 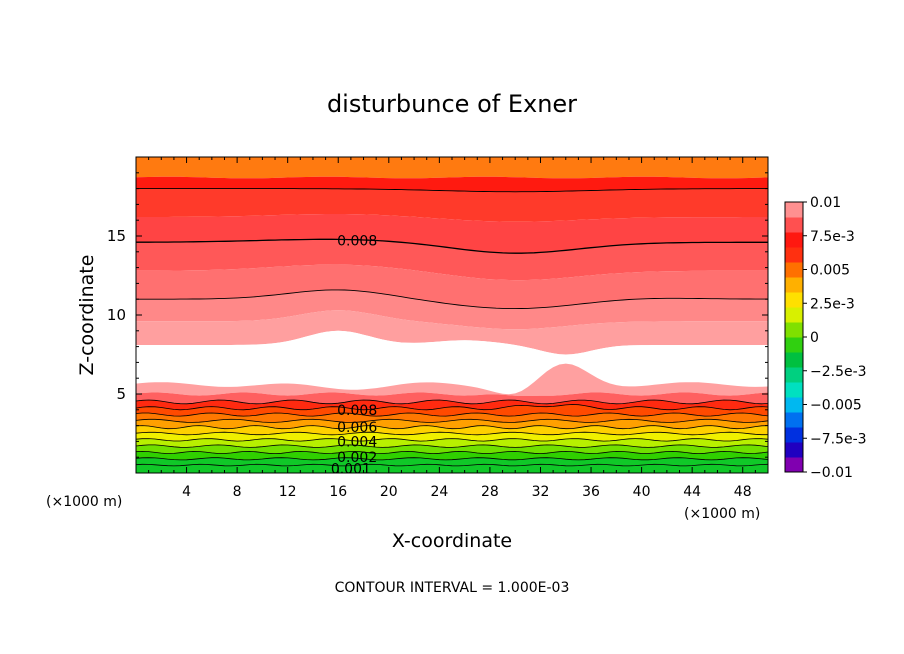 I want to click on x-tick-label: 4, so click(x=186, y=492).